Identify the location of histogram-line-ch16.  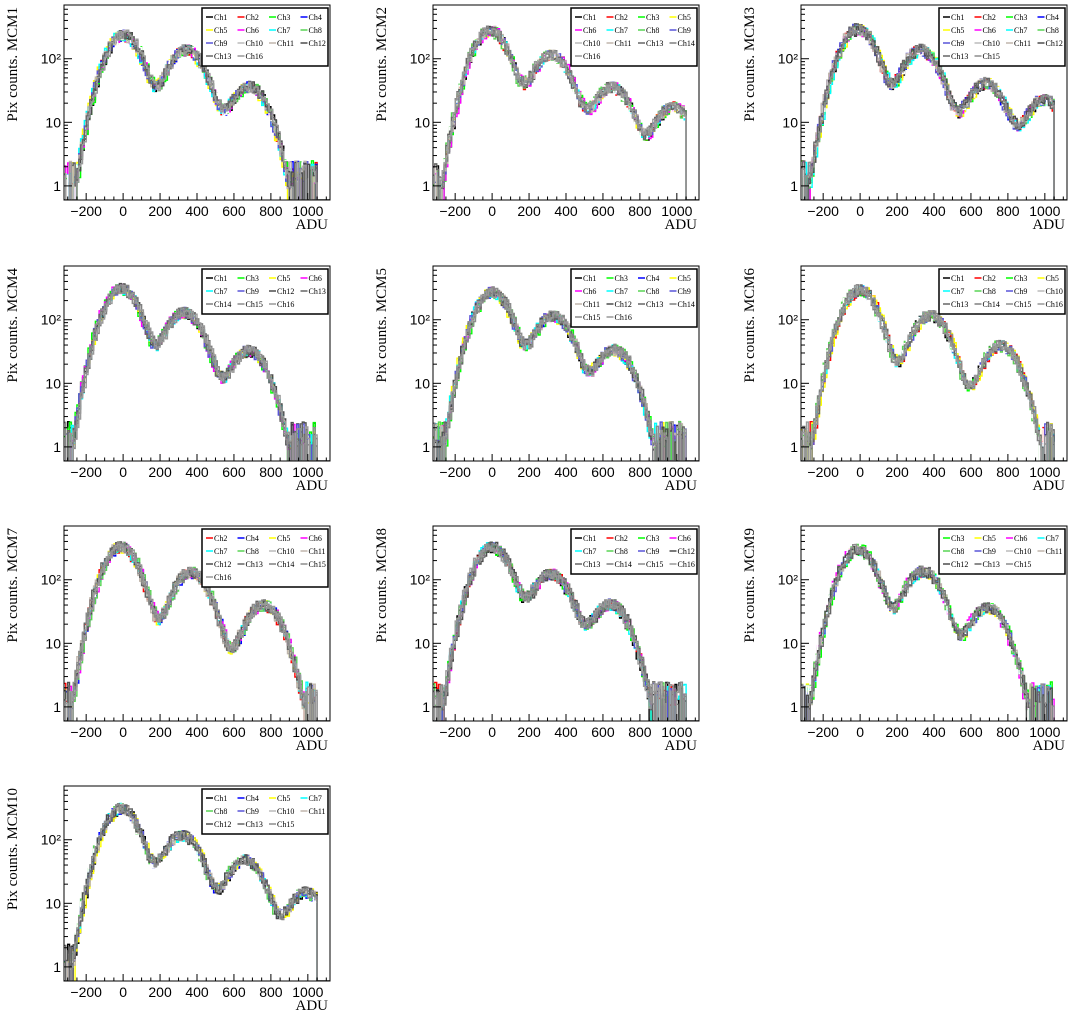
(934, 372).